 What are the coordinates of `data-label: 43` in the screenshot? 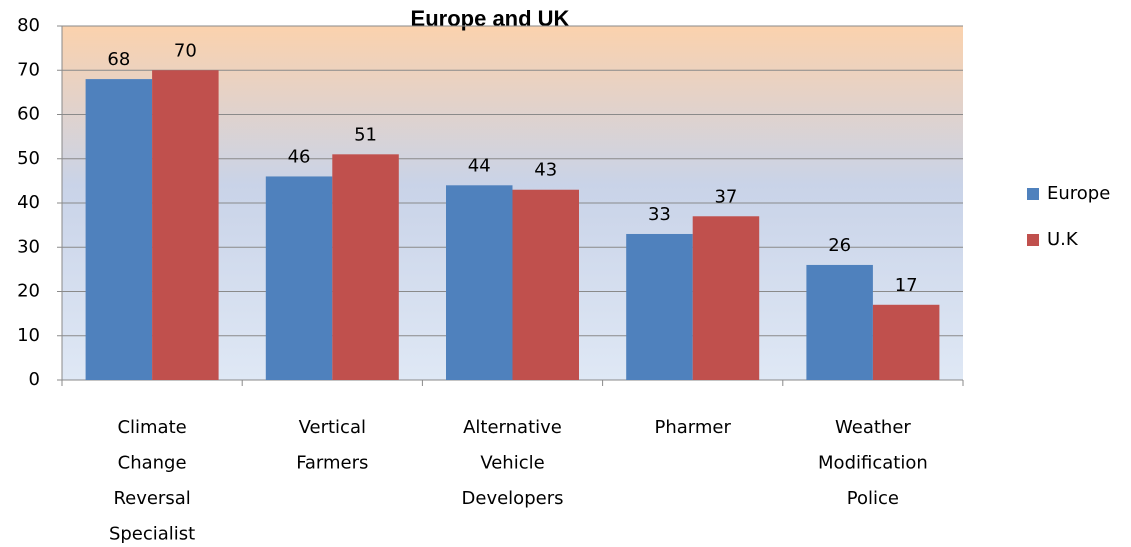 It's located at (545, 170).